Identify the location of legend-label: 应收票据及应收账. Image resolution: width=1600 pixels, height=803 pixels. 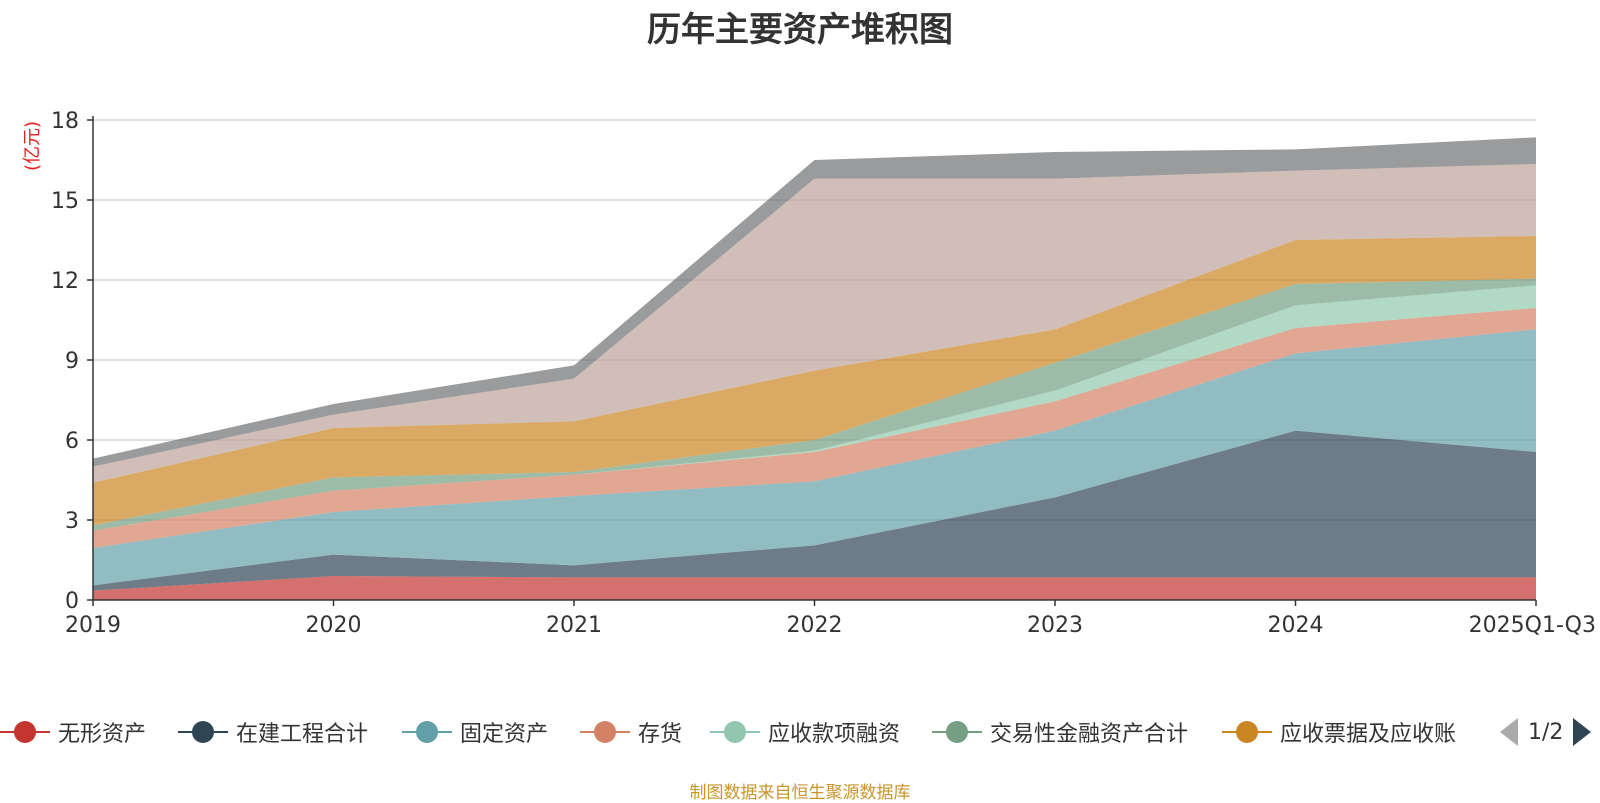
(1368, 734).